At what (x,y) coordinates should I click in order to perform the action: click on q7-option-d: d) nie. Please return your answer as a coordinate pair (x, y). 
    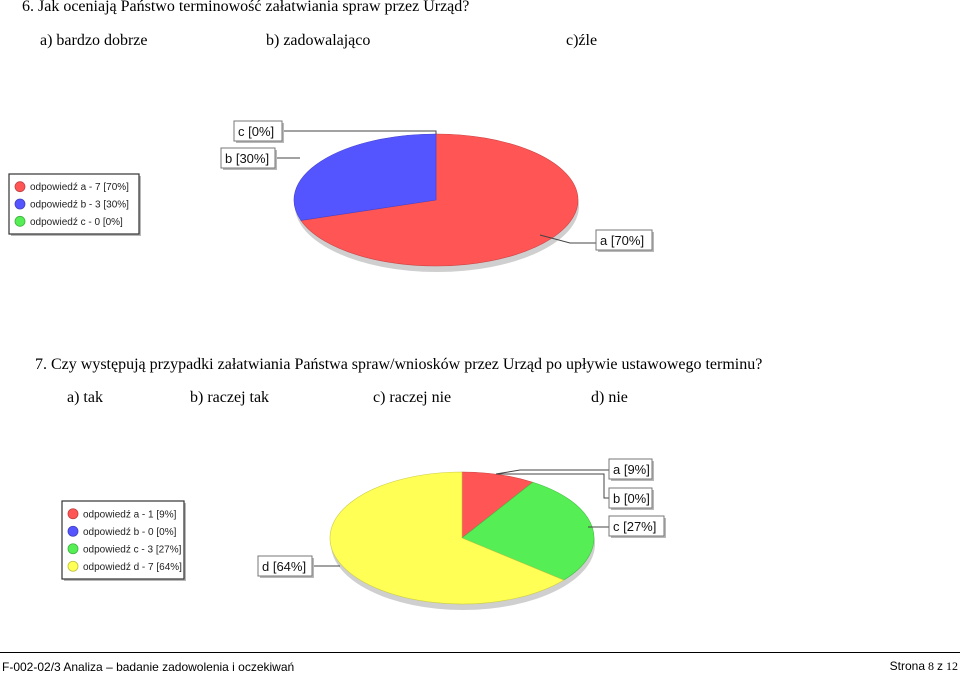
    Looking at the image, I should click on (609, 397).